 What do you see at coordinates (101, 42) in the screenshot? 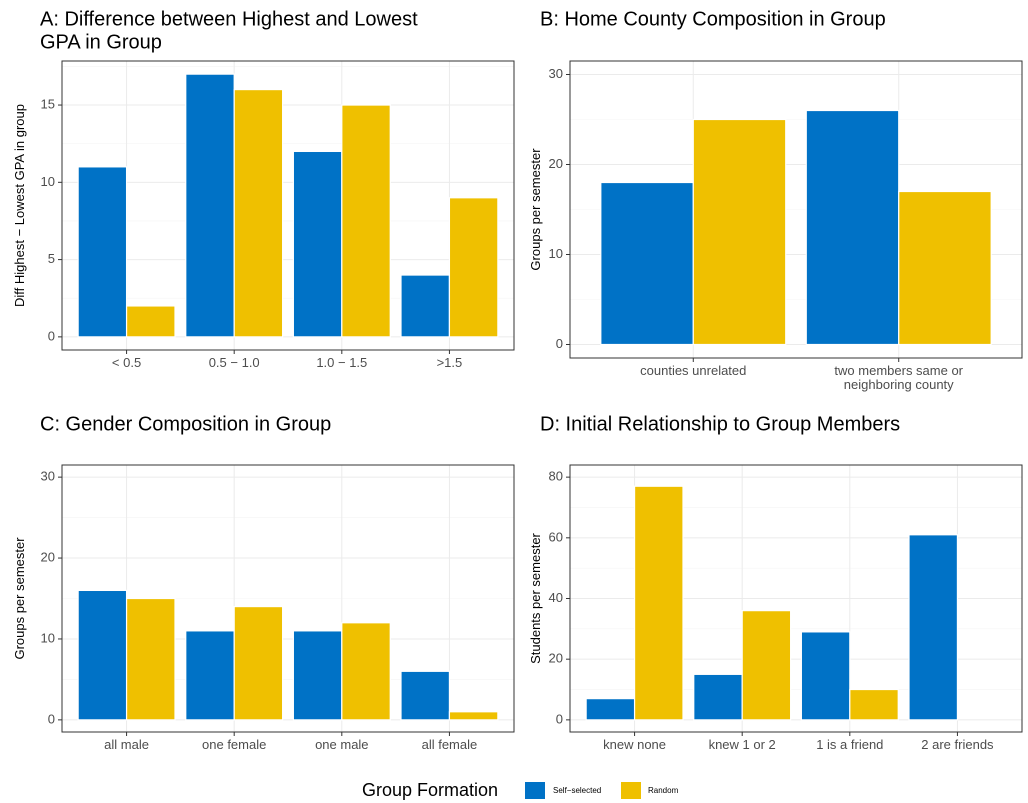
I see `panel-a-title: GPA in Group` at bounding box center [101, 42].